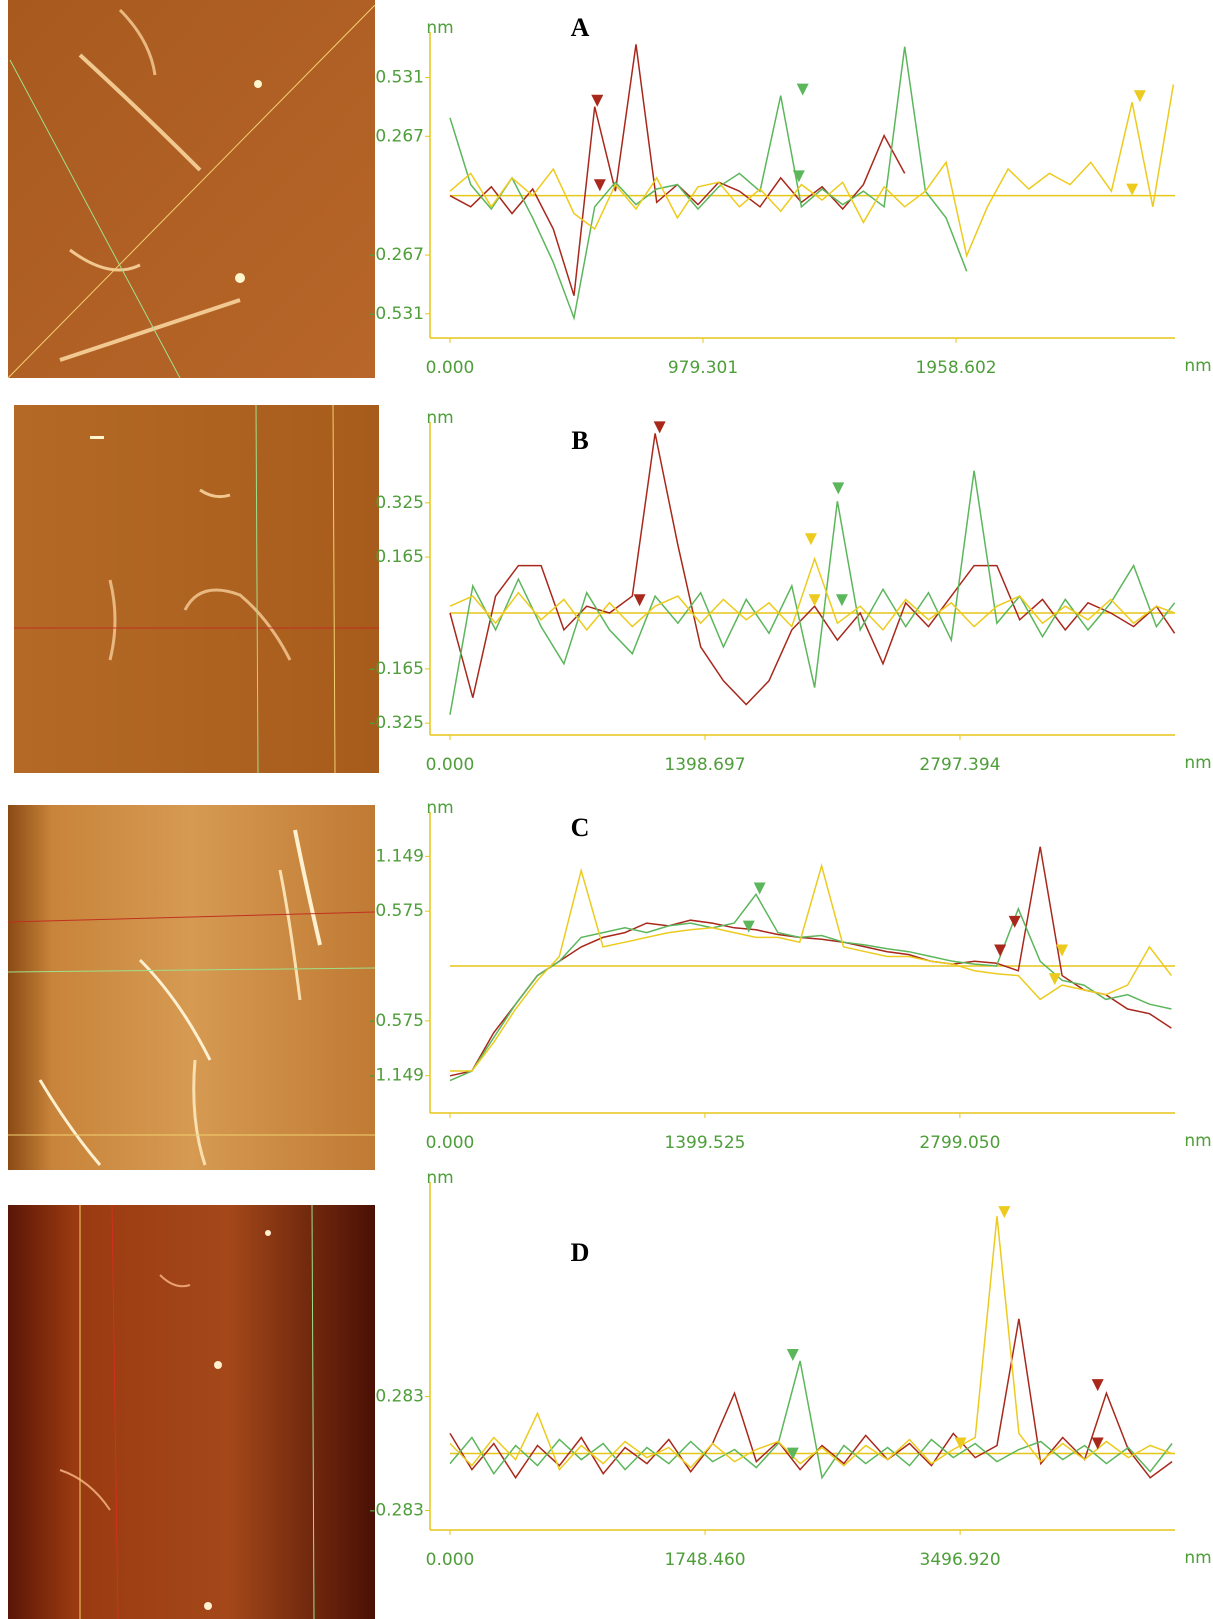  What do you see at coordinates (703, 368) in the screenshot?
I see `x-tick-label: 979.301` at bounding box center [703, 368].